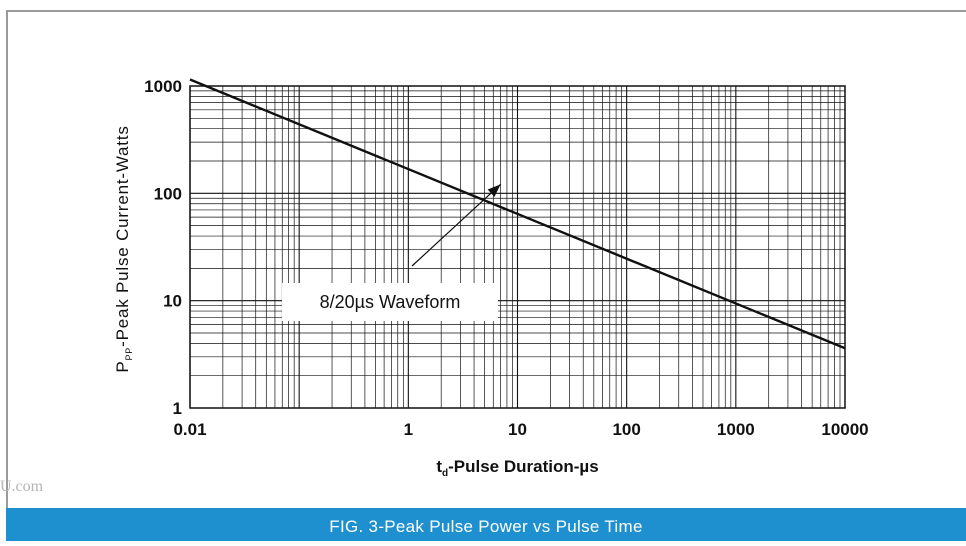  I want to click on y-axis-title-main: P, so click(122, 367).